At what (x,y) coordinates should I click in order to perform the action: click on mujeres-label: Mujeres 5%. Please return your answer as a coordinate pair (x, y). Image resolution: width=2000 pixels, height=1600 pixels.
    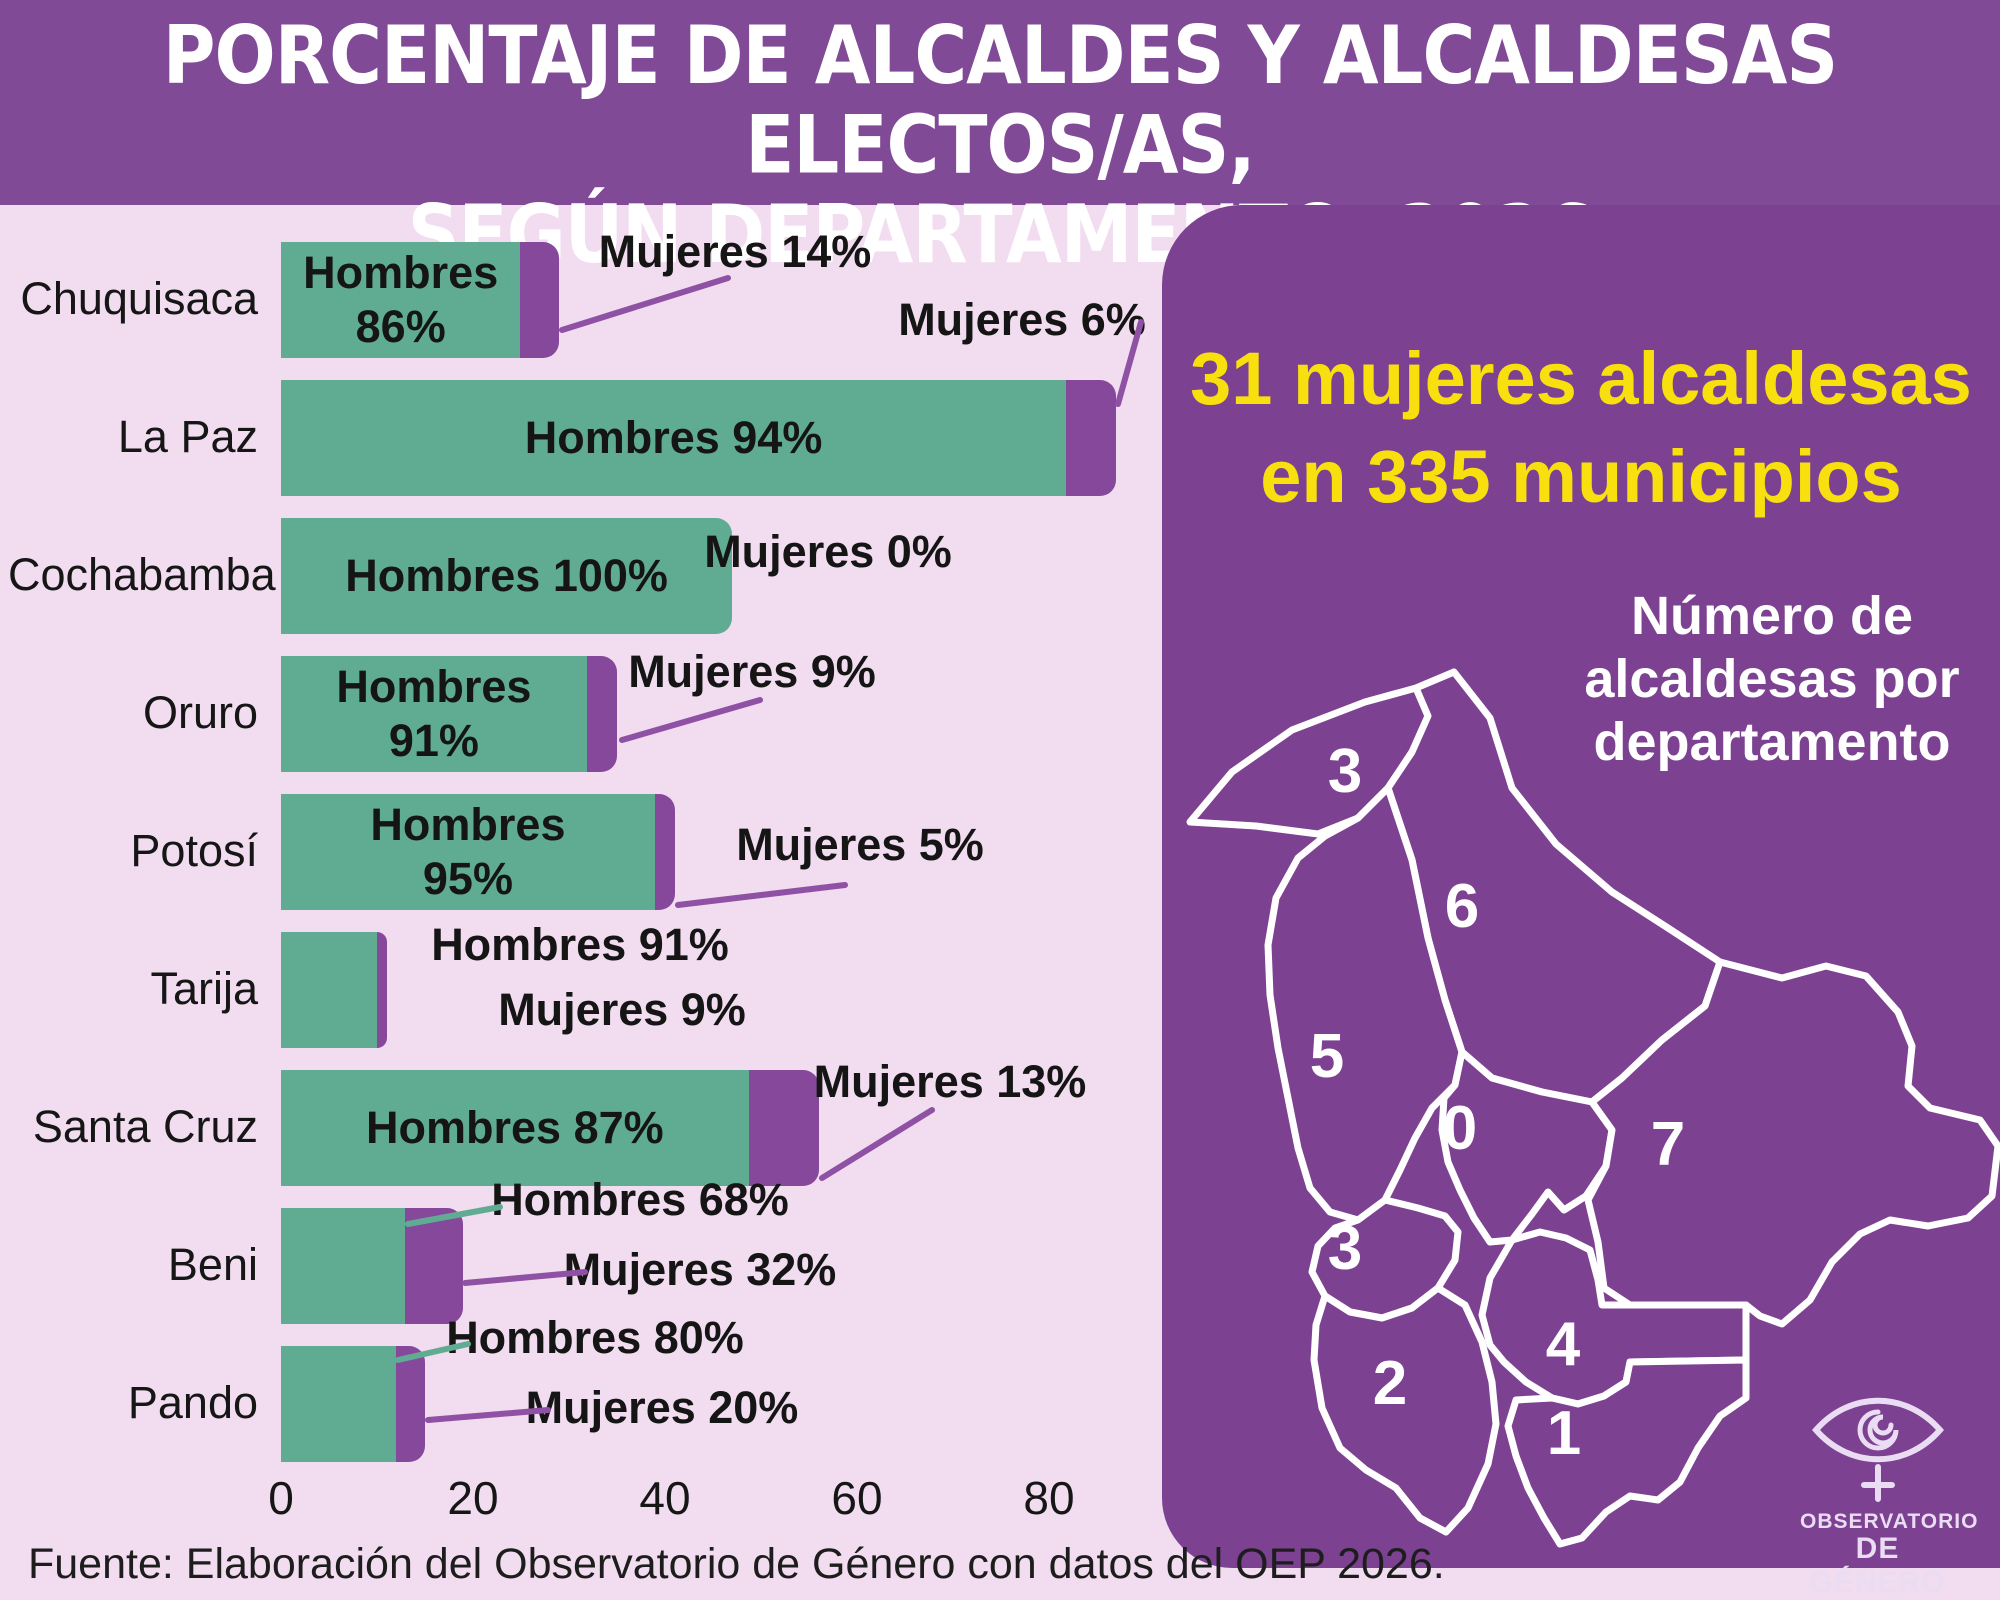
    Looking at the image, I should click on (860, 844).